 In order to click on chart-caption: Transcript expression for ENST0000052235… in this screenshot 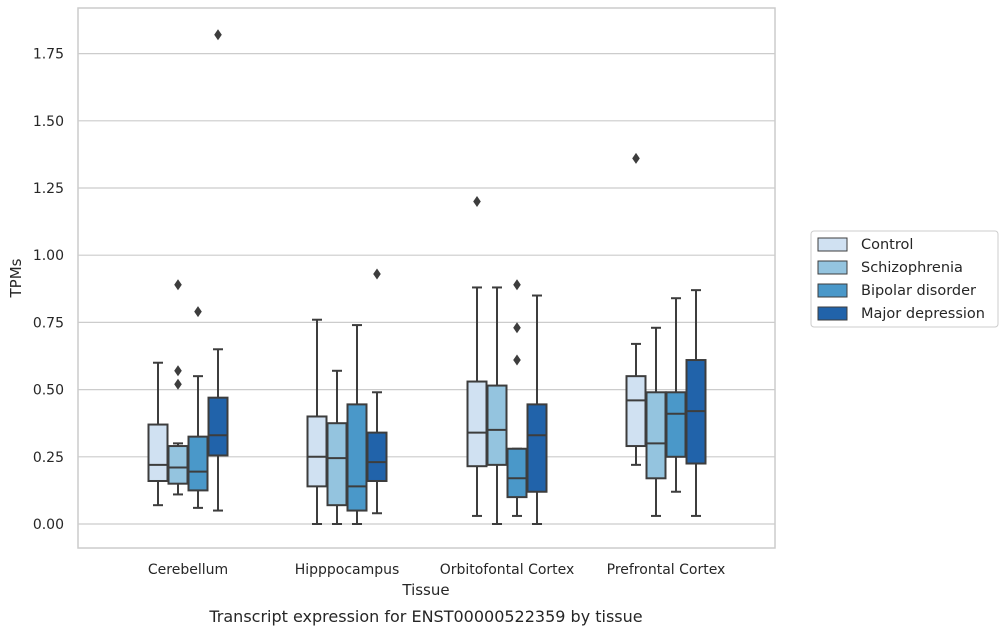, I will do `click(425, 616)`.